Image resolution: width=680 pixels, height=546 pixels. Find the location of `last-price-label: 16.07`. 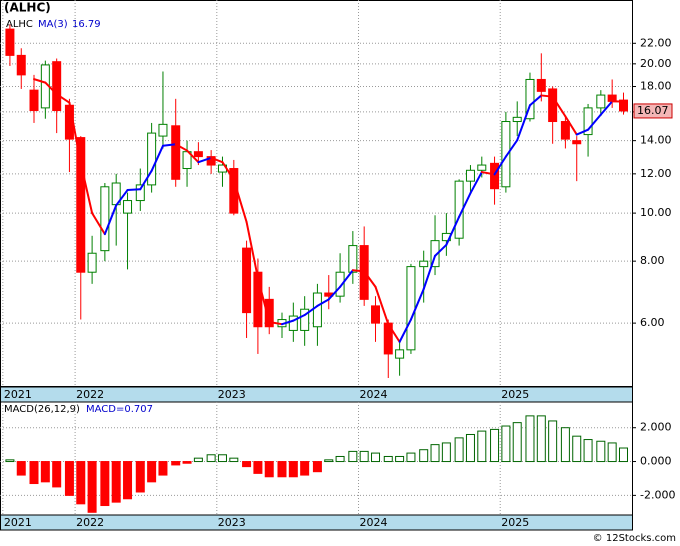

last-price-label: 16.07 is located at coordinates (653, 110).